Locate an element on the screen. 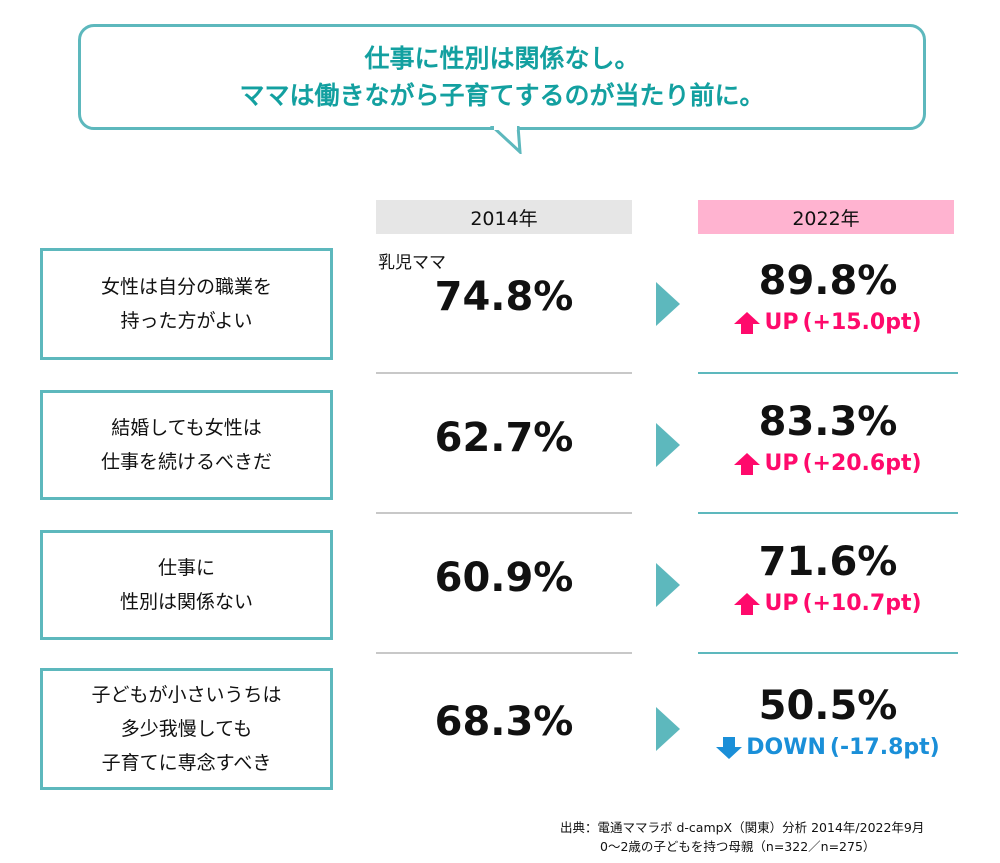 The height and width of the screenshot is (863, 1000). question-box: 仕事に 性別は関係ない is located at coordinates (186, 585).